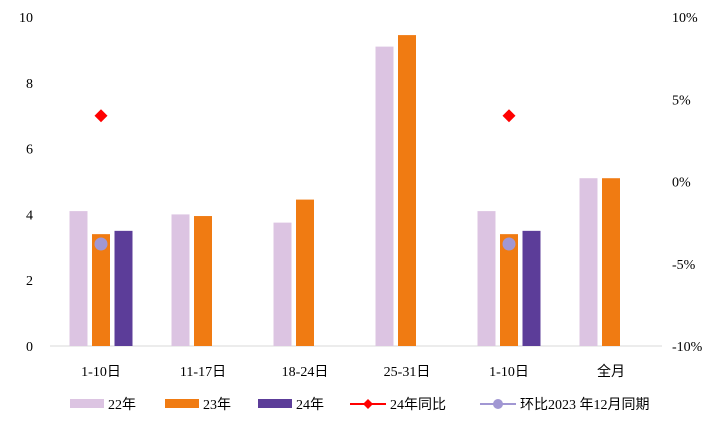 This screenshot has height=421, width=708. What do you see at coordinates (684, 265) in the screenshot?
I see `y-right-tick-label: -5%` at bounding box center [684, 265].